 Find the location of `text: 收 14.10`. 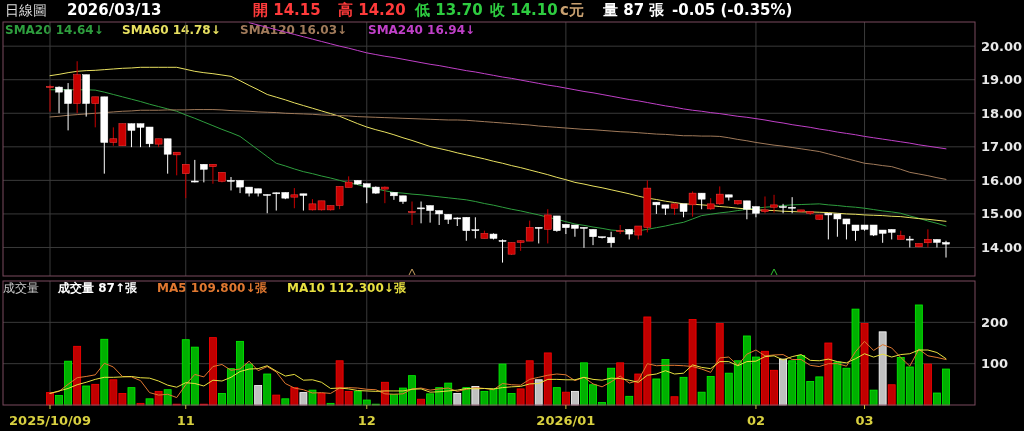

text: 收 14.10 is located at coordinates (524, 10).